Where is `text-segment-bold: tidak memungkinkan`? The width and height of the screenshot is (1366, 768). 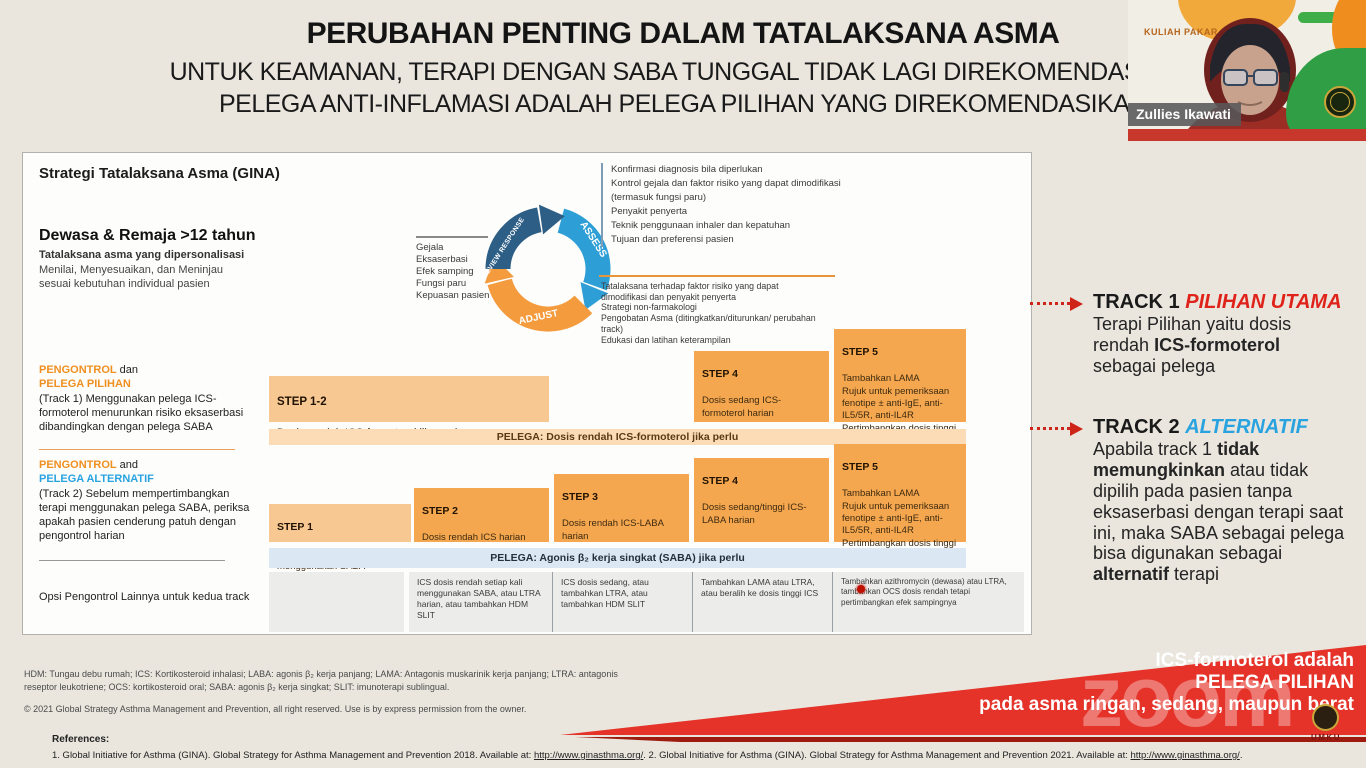 text-segment-bold: tidak memungkinkan is located at coordinates (1176, 459).